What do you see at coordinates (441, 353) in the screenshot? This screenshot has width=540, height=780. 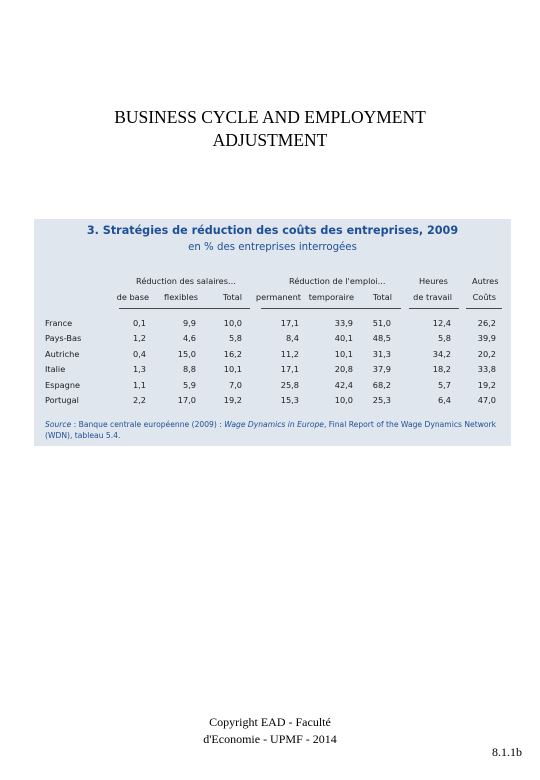 I see `table-cell-heures-travail: 34,2` at bounding box center [441, 353].